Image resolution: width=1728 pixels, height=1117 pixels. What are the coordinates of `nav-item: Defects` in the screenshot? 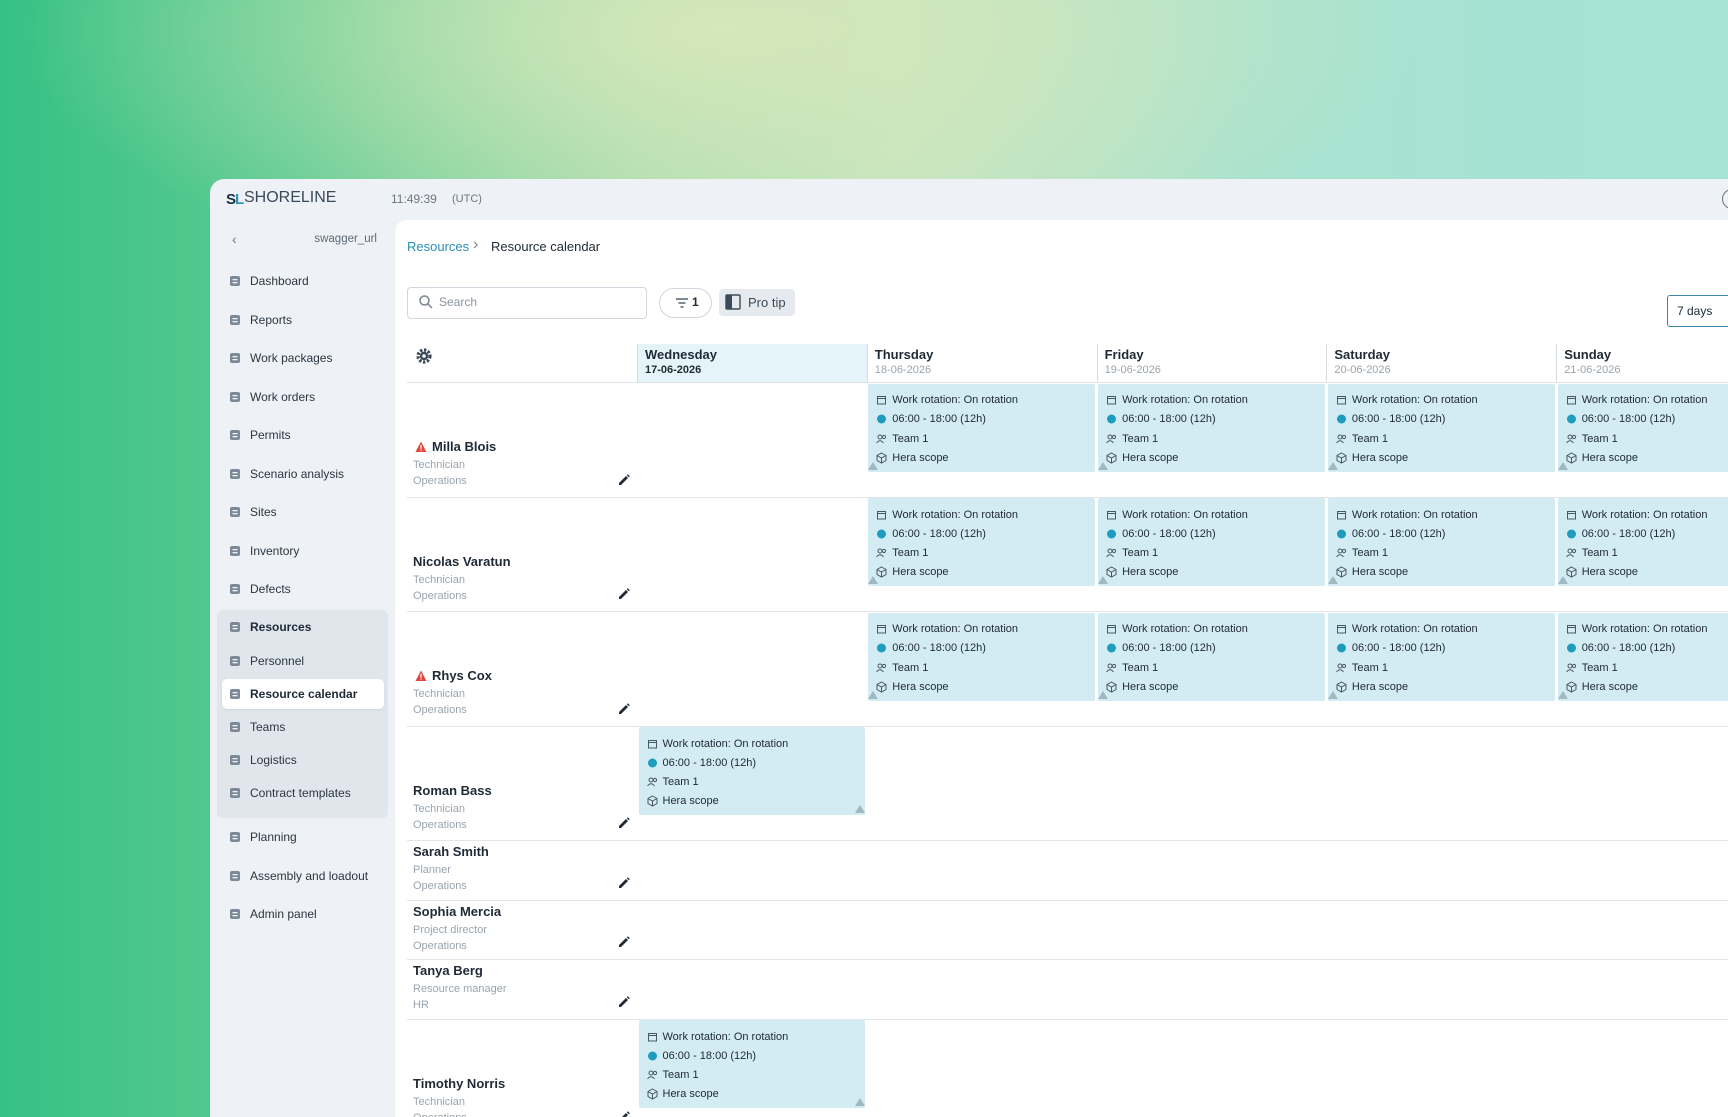 It's located at (270, 589).